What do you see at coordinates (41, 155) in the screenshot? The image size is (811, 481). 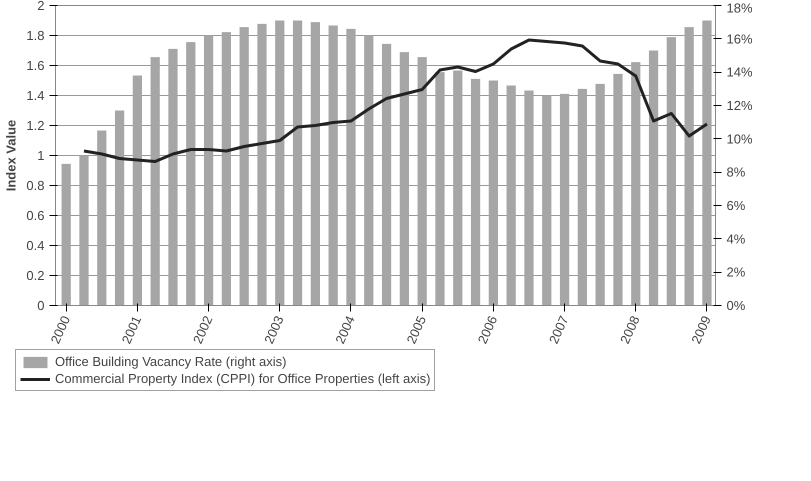 I see `y-tick-label: 1` at bounding box center [41, 155].